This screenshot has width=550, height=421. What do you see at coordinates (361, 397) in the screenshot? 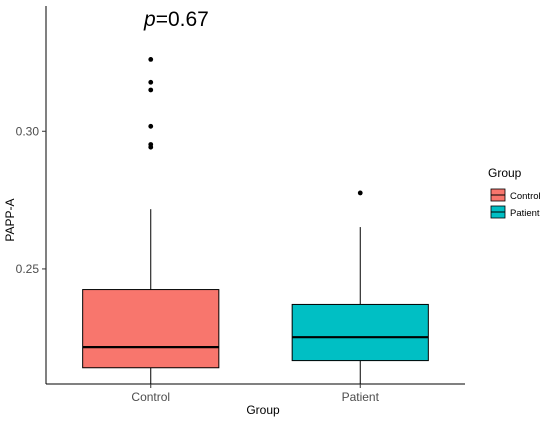
I see `x-tick-label: Patient` at bounding box center [361, 397].